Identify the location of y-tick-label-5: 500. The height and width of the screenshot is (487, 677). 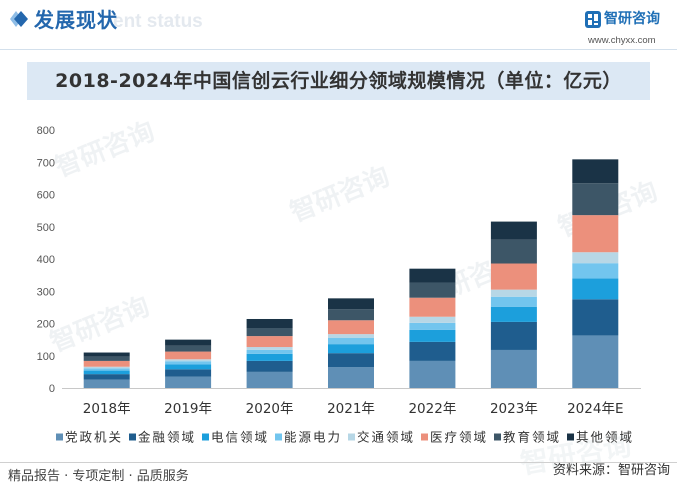
(46, 228).